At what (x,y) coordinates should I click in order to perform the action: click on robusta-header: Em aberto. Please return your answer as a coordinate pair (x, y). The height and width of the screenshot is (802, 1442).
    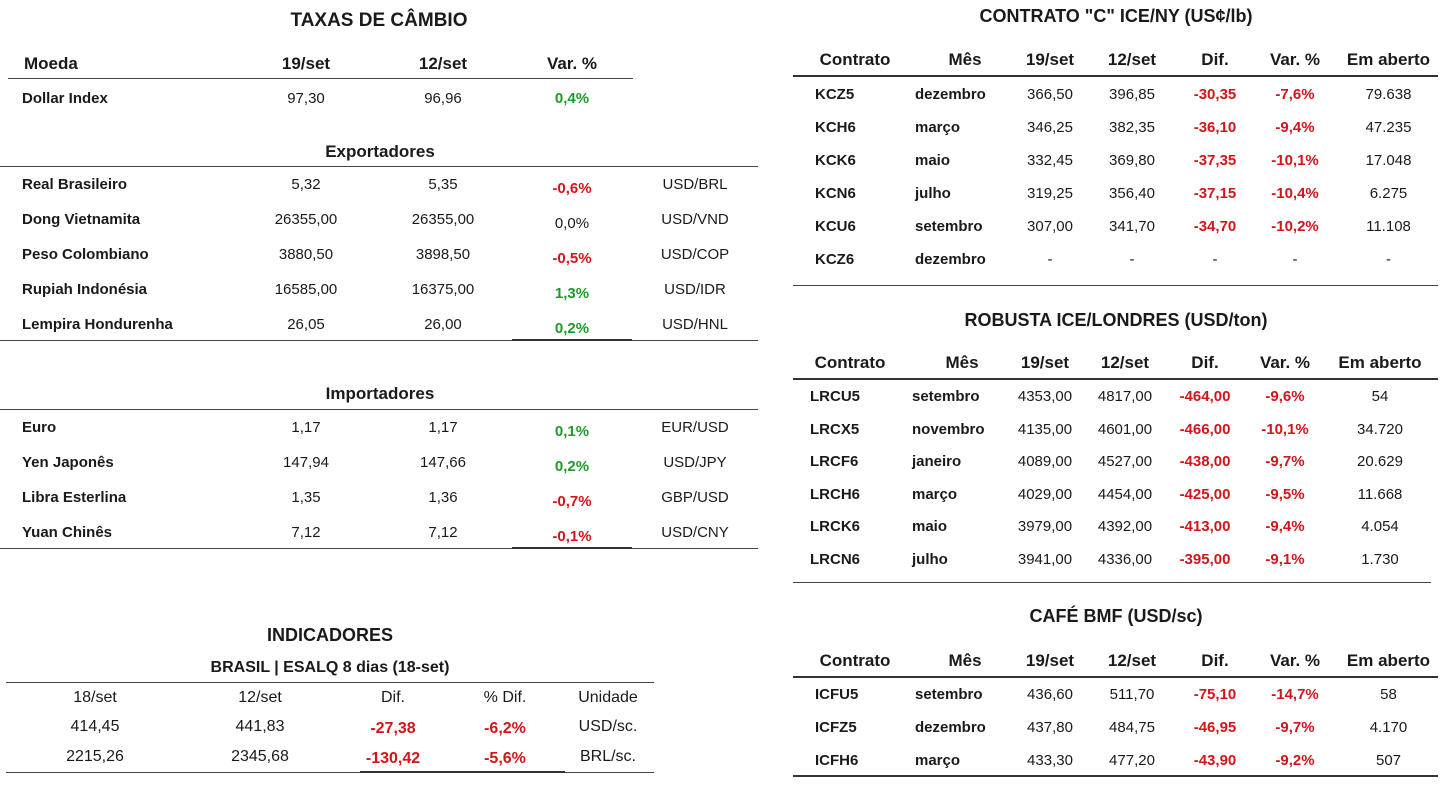
    Looking at the image, I should click on (1380, 362).